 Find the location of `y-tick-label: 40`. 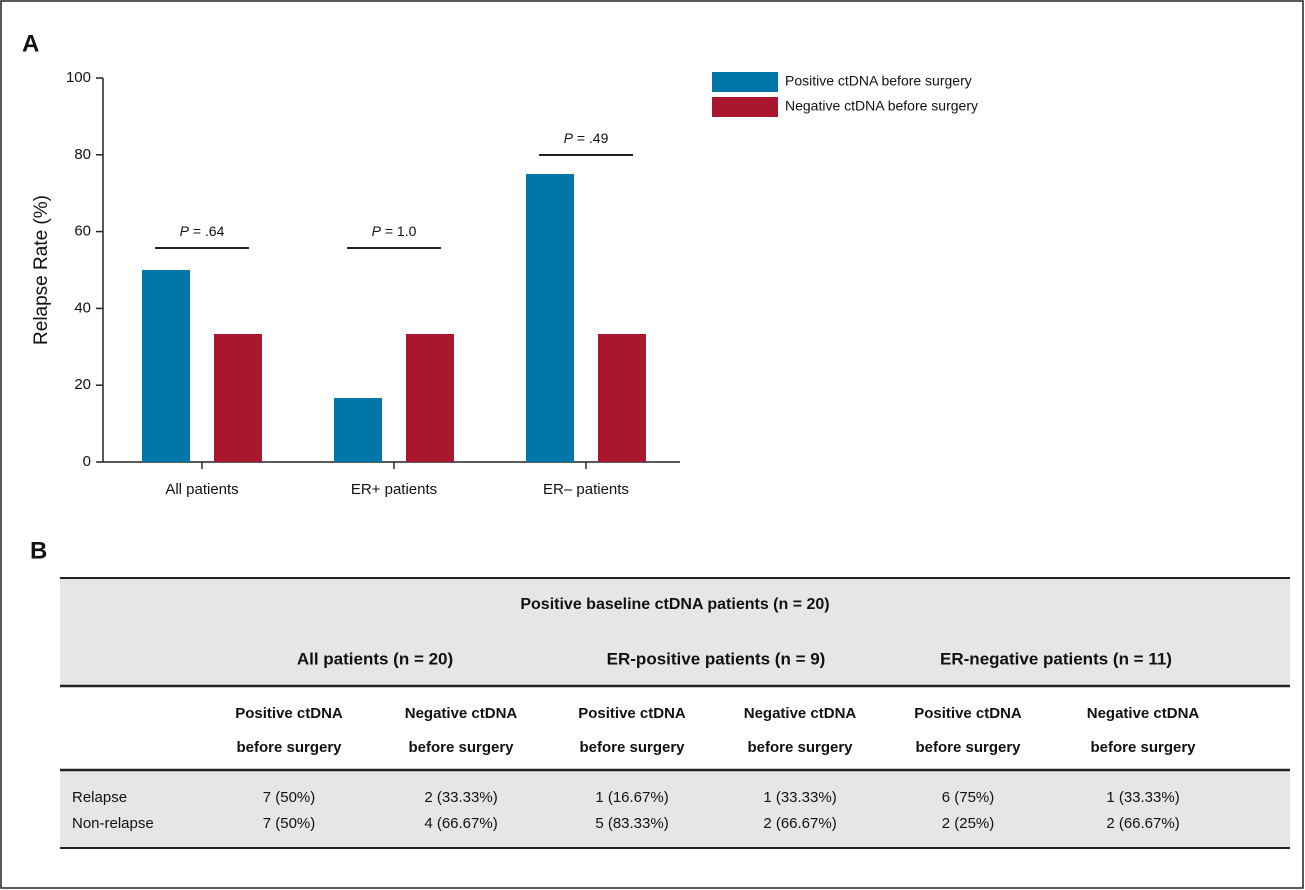

y-tick-label: 40 is located at coordinates (82, 307).